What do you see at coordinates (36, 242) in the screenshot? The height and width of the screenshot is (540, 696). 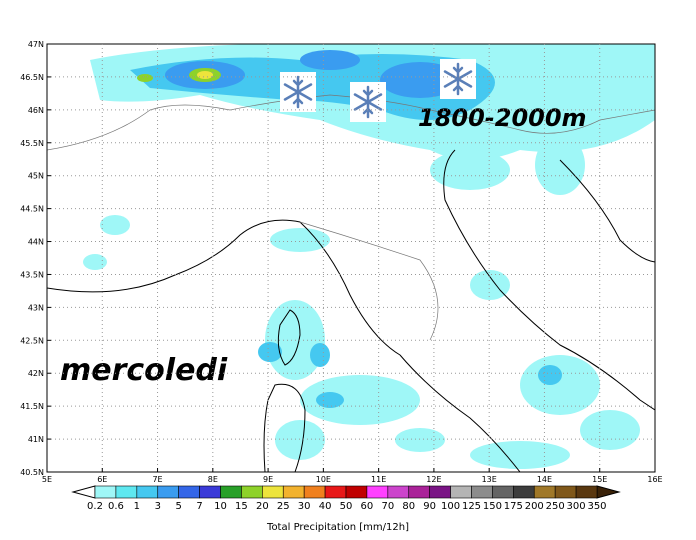 I see `lat-tick-label: 44N` at bounding box center [36, 242].